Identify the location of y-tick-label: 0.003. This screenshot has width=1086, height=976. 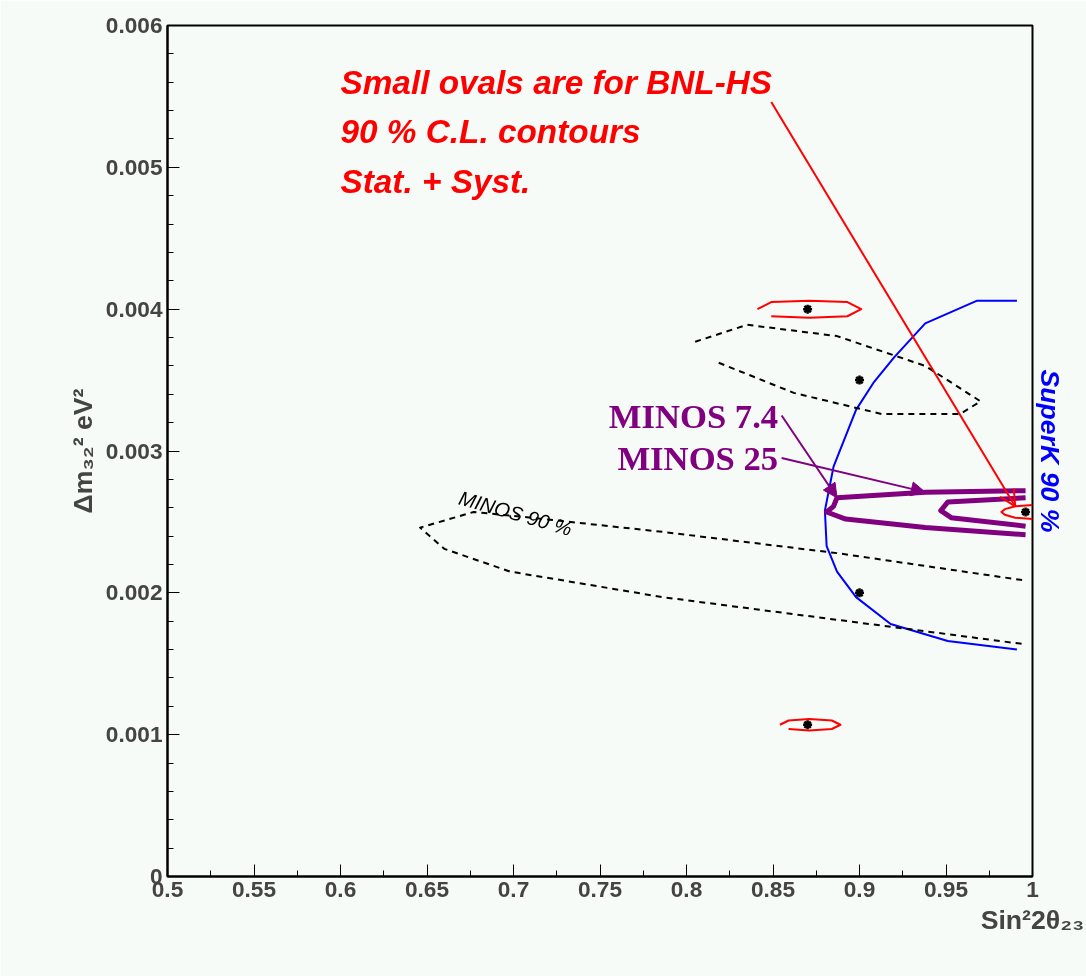
(134, 450).